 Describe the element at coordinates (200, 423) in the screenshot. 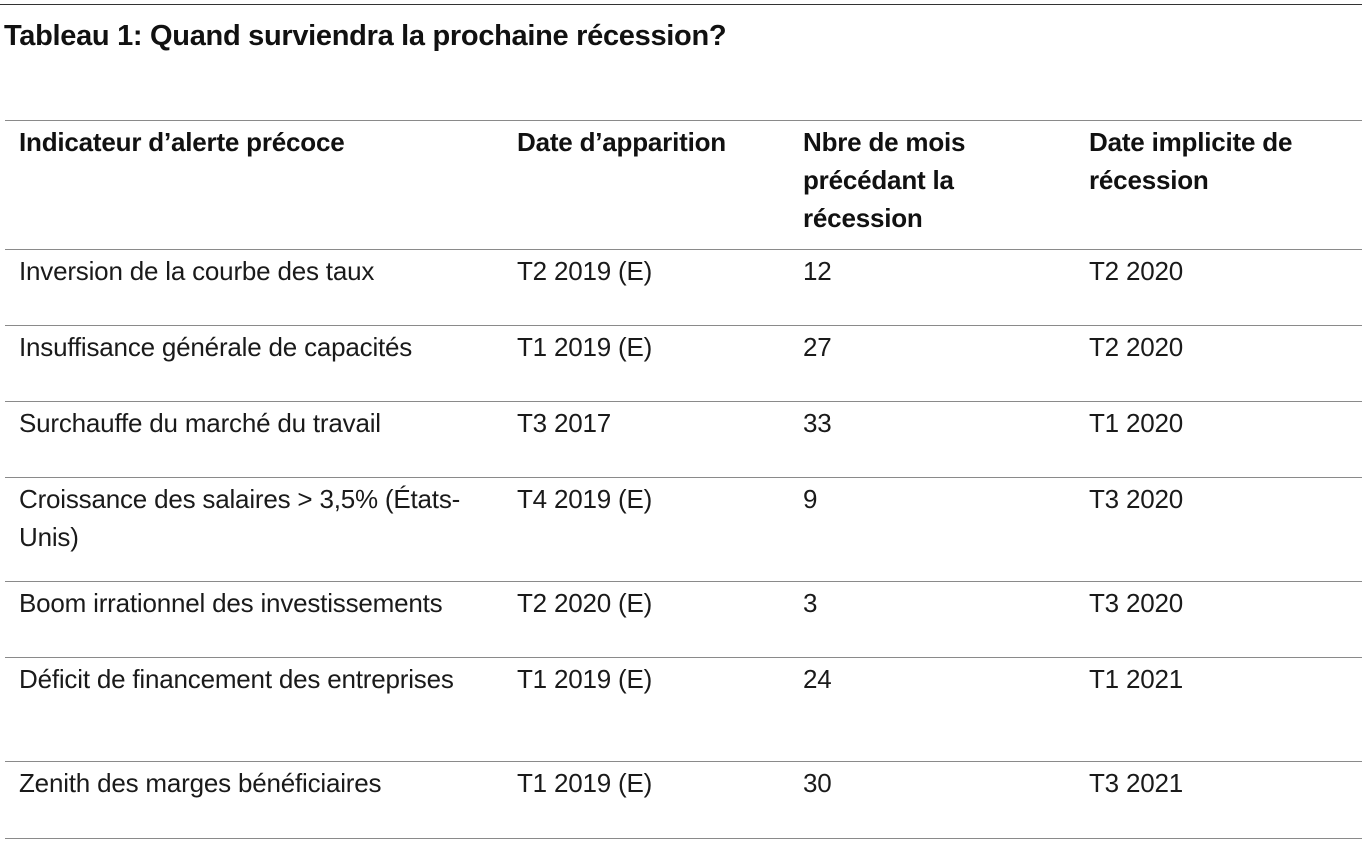

I see `cell-indicator: Surchauffe du marché du travail` at that location.